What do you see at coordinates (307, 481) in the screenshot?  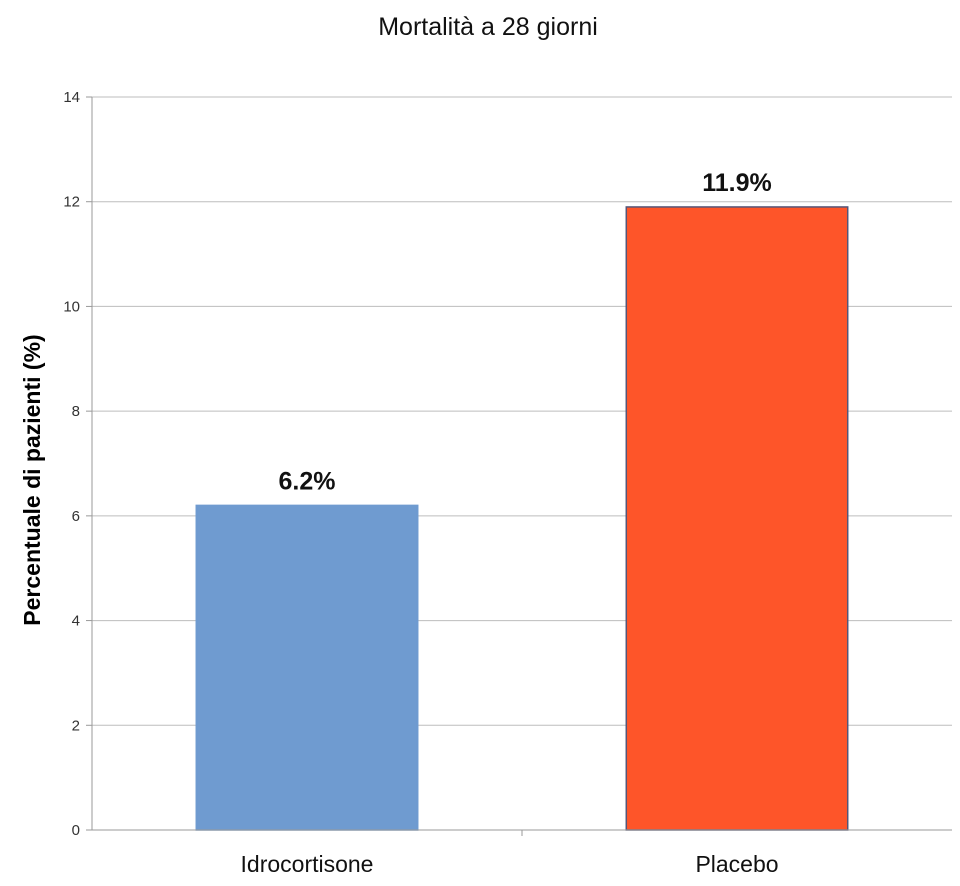 I see `data-label-idrocortisone: 6.2%` at bounding box center [307, 481].